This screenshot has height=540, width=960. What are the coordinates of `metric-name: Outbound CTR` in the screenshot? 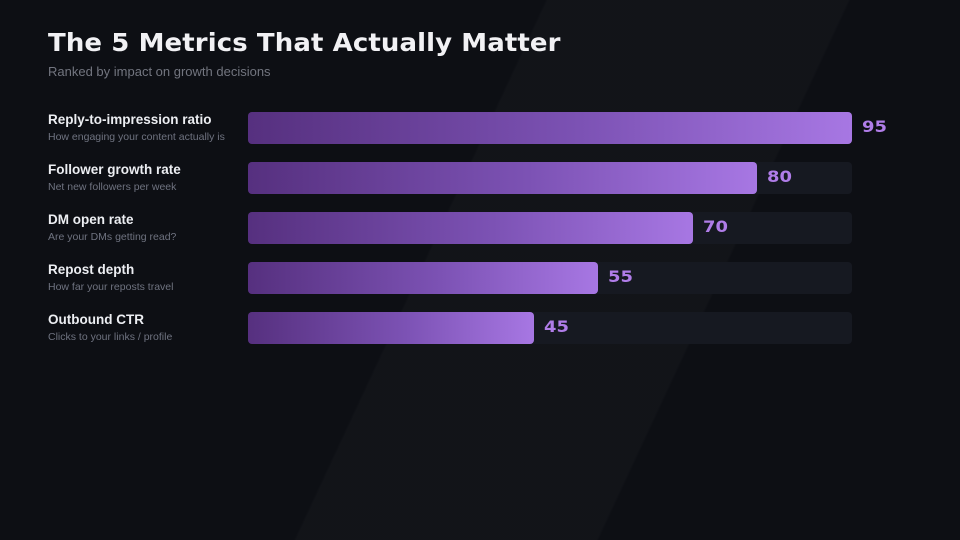 It's located at (96, 319).